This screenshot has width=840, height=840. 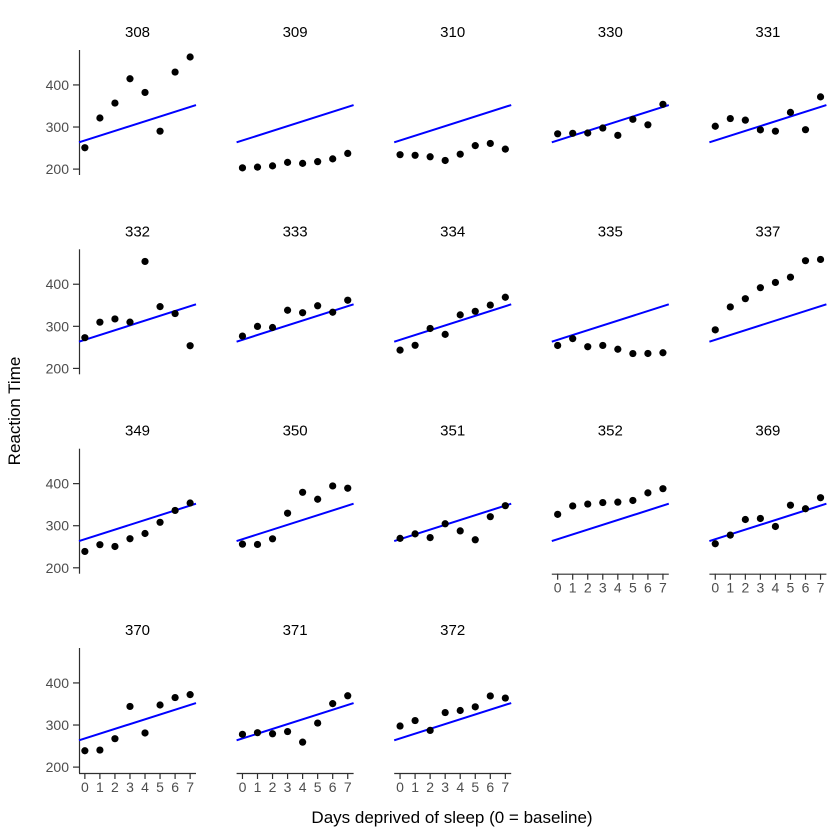 I want to click on facet-panel-370: 370 200 300 400 0 1 2 3 4 5 6 7, so click(x=121, y=708).